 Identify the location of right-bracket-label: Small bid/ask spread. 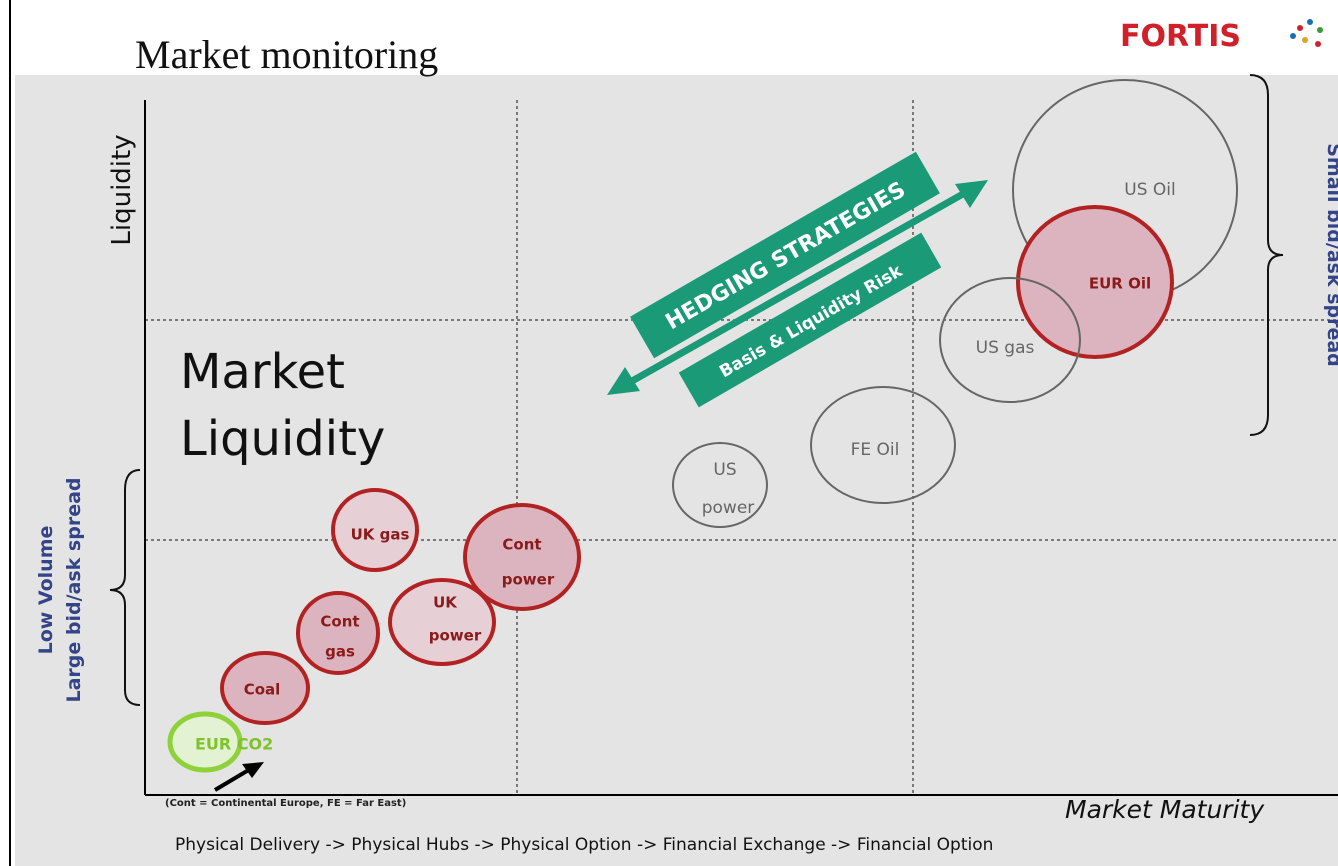
(1330, 255).